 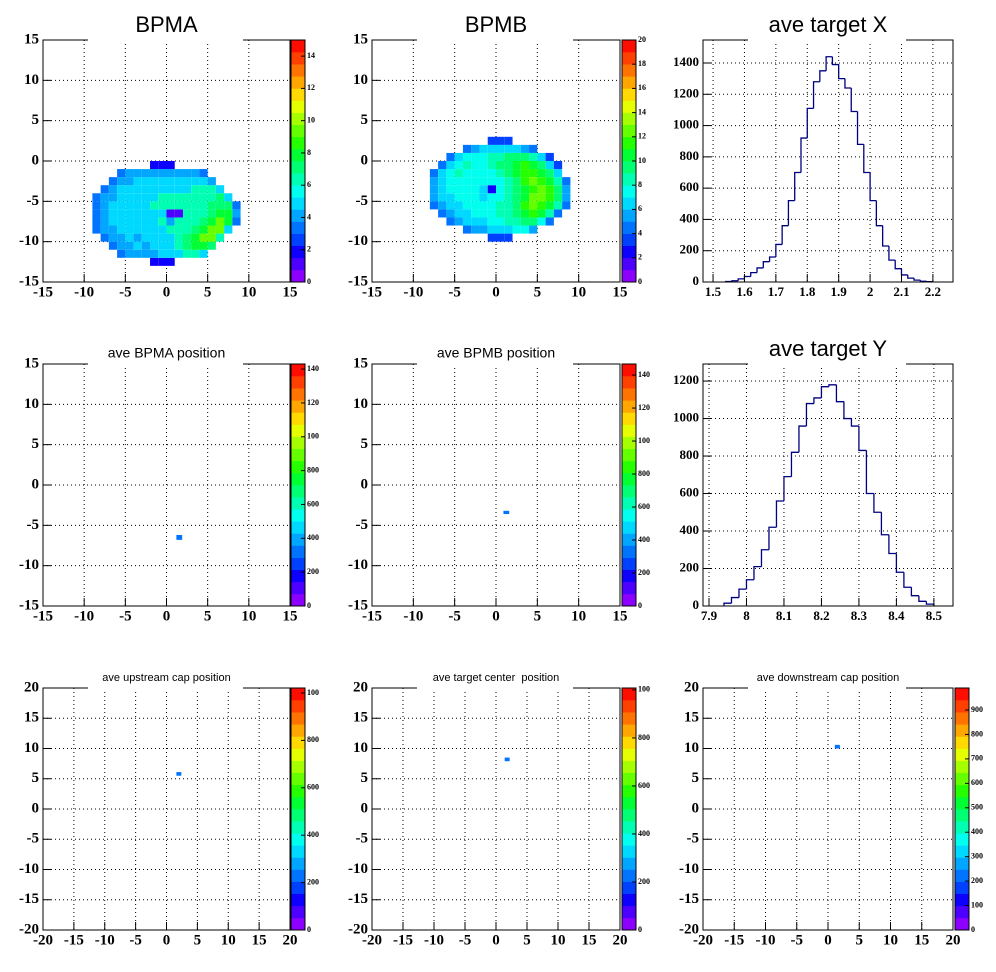 What do you see at coordinates (362, 525) in the screenshot?
I see `y-tick-label: -5` at bounding box center [362, 525].